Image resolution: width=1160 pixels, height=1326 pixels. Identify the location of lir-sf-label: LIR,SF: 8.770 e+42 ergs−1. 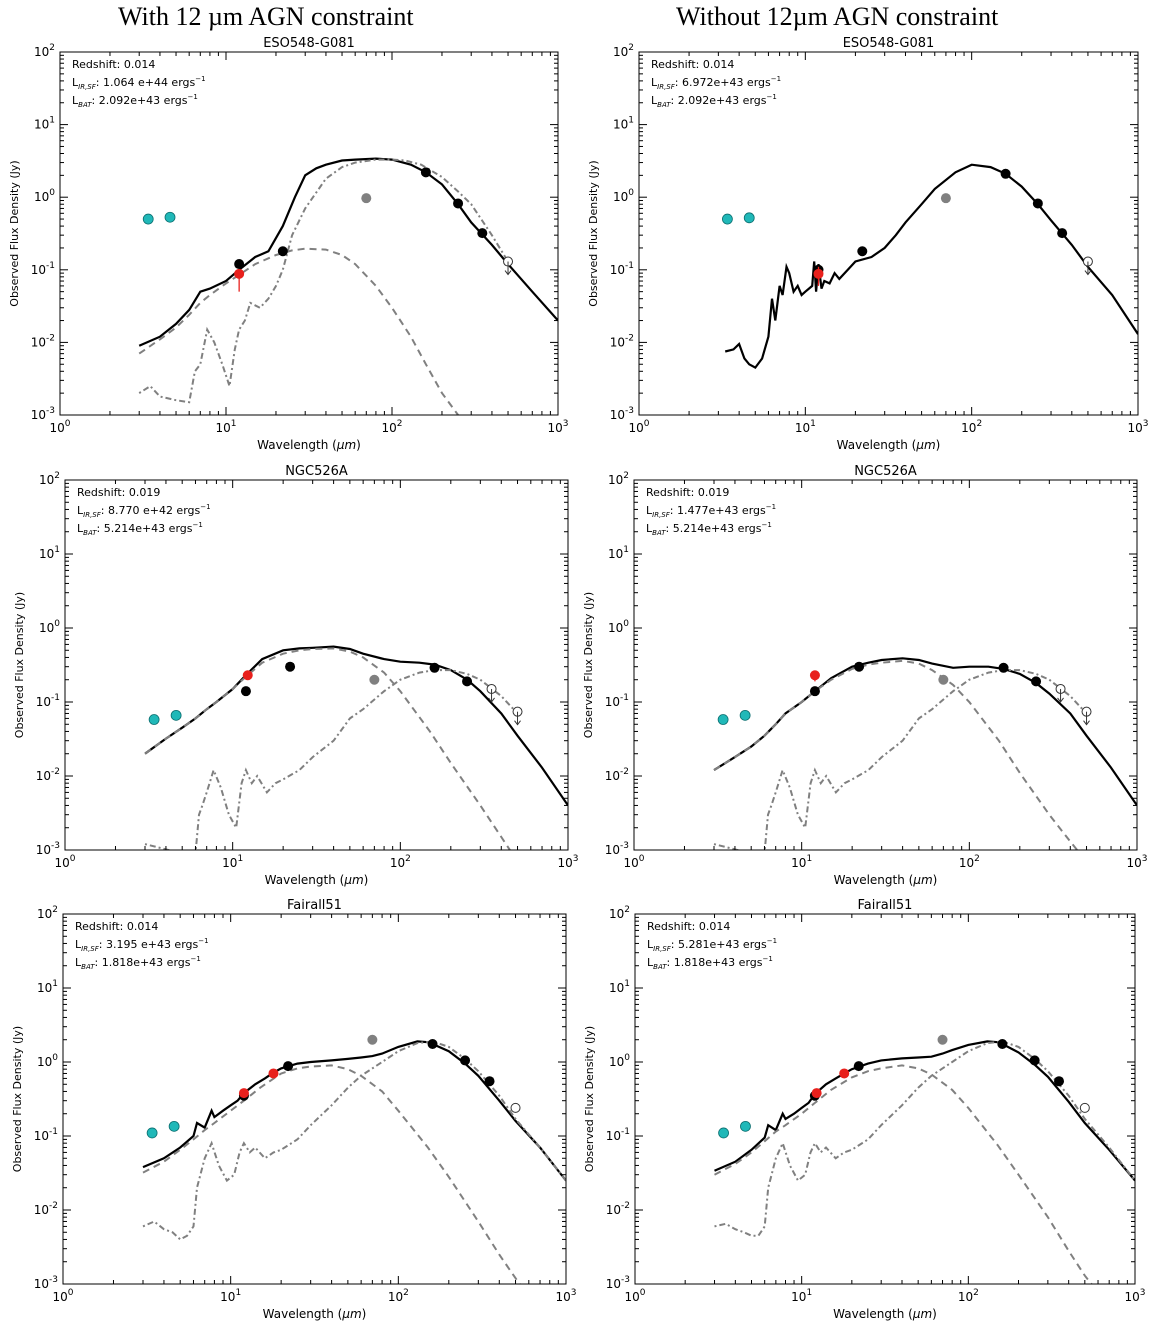
(144, 511).